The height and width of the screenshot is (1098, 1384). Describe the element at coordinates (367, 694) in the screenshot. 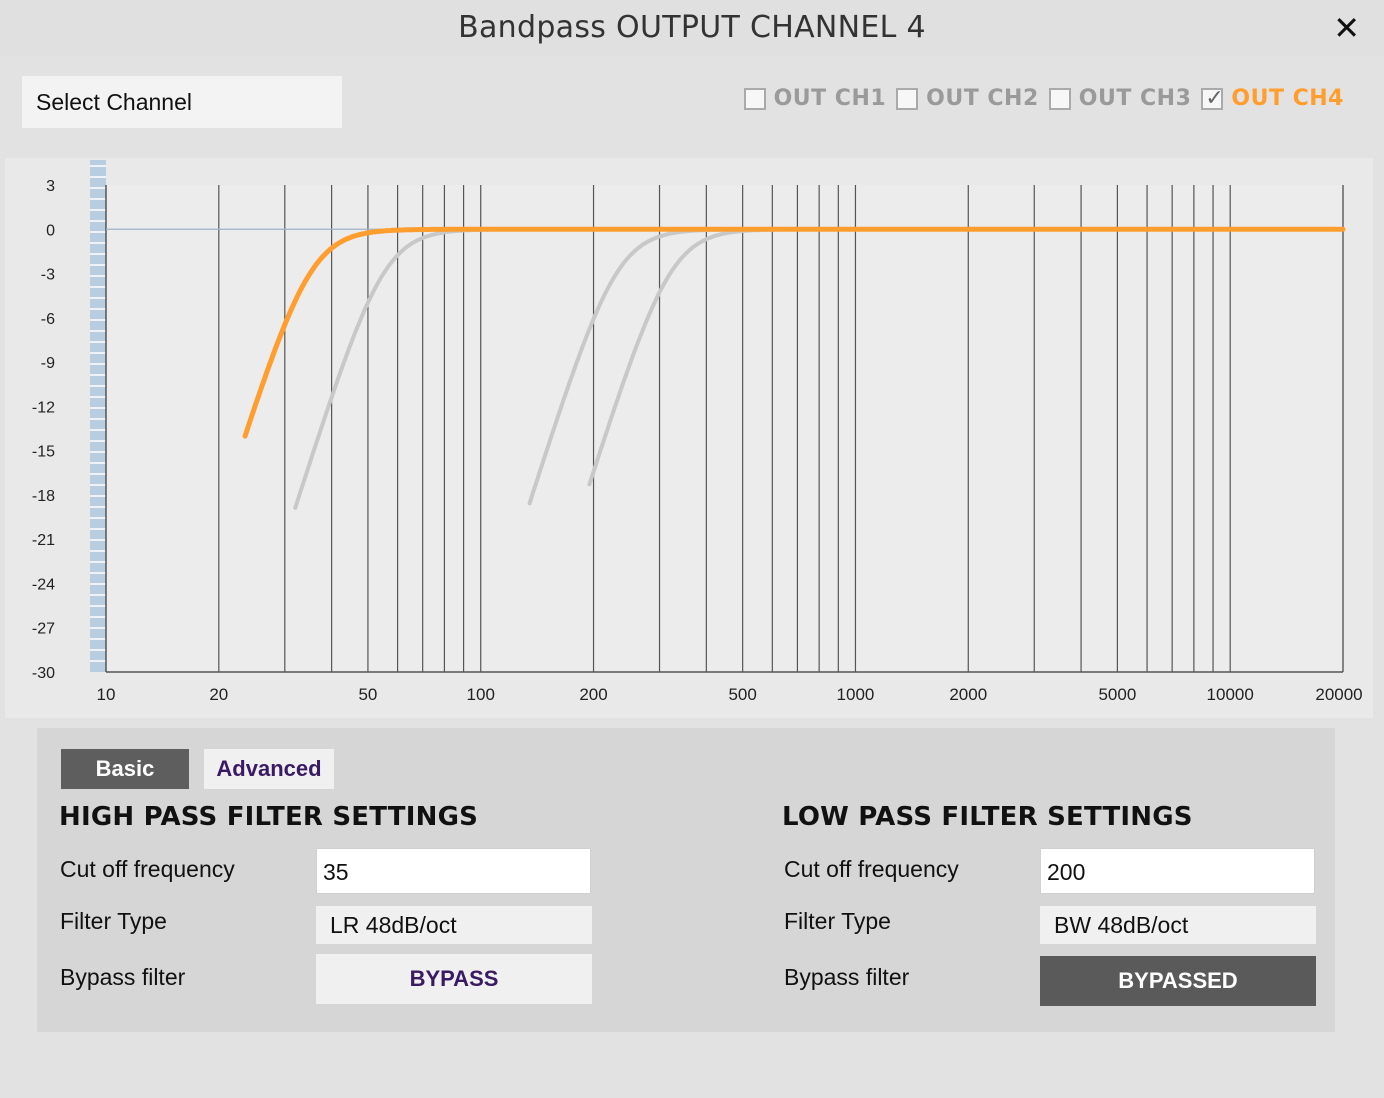

I see `x-tick-label: 50` at that location.